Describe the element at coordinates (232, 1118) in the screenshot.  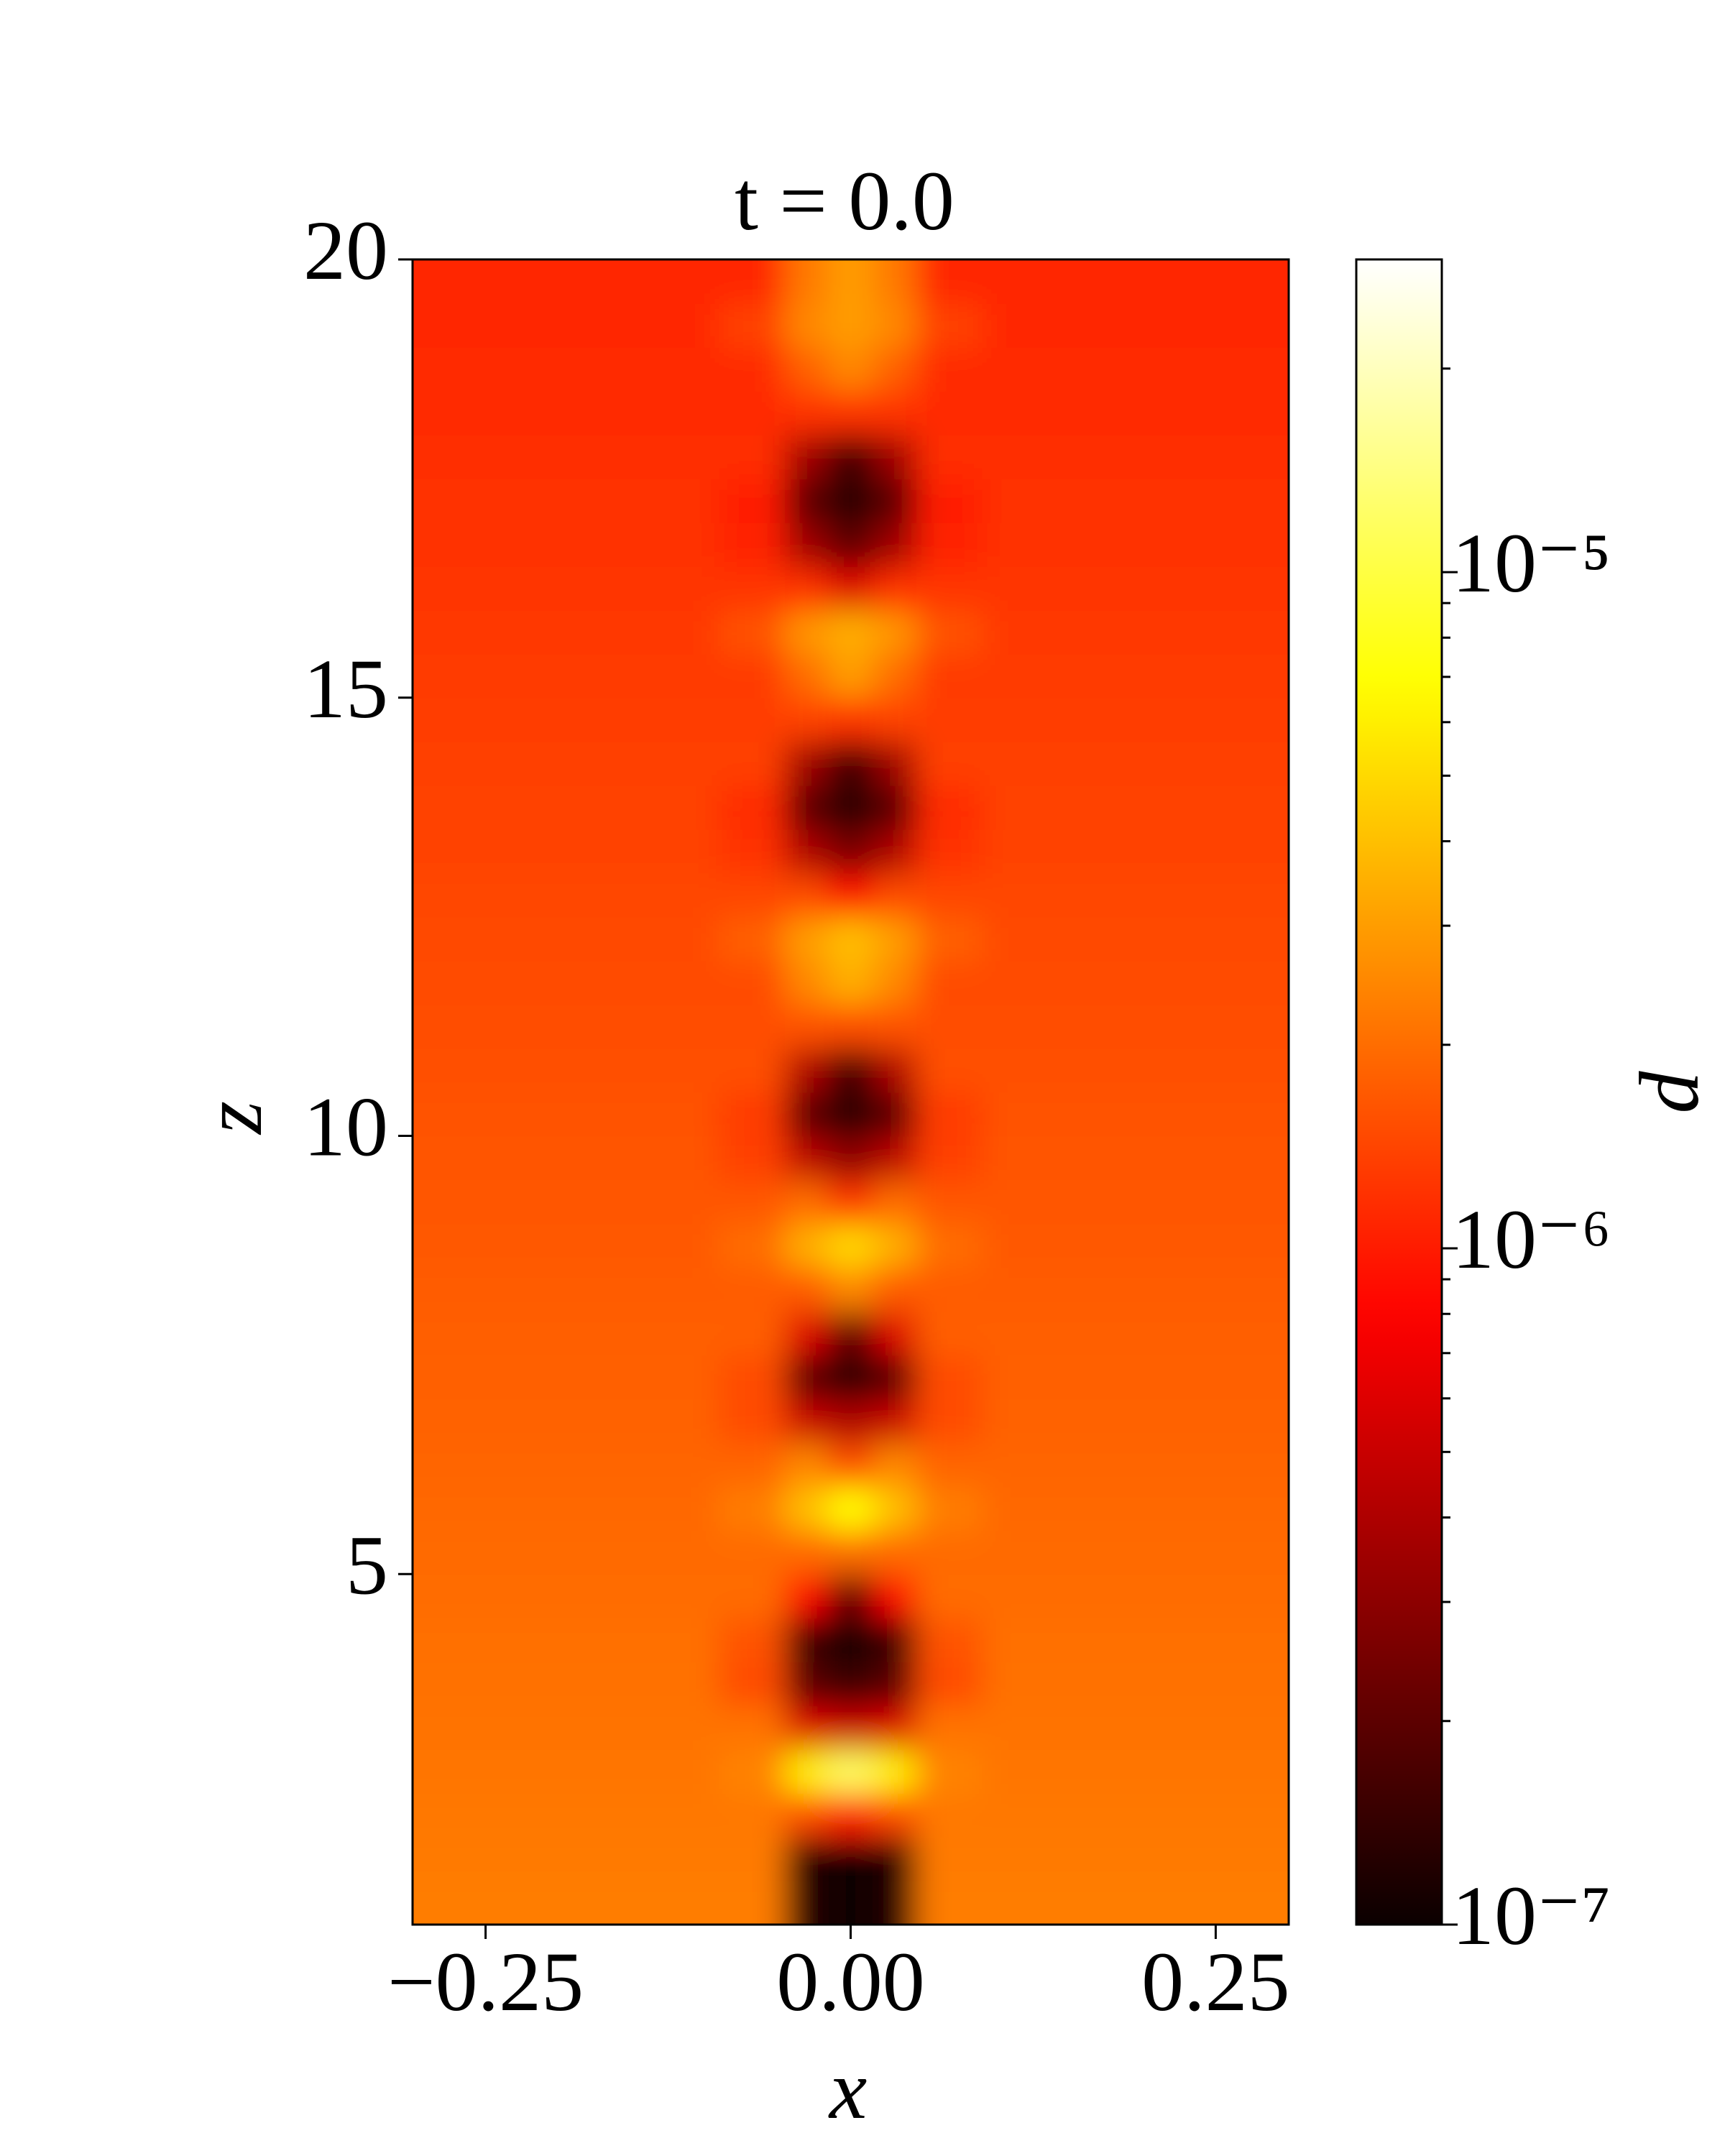
I see `y-axis-label: z` at that location.